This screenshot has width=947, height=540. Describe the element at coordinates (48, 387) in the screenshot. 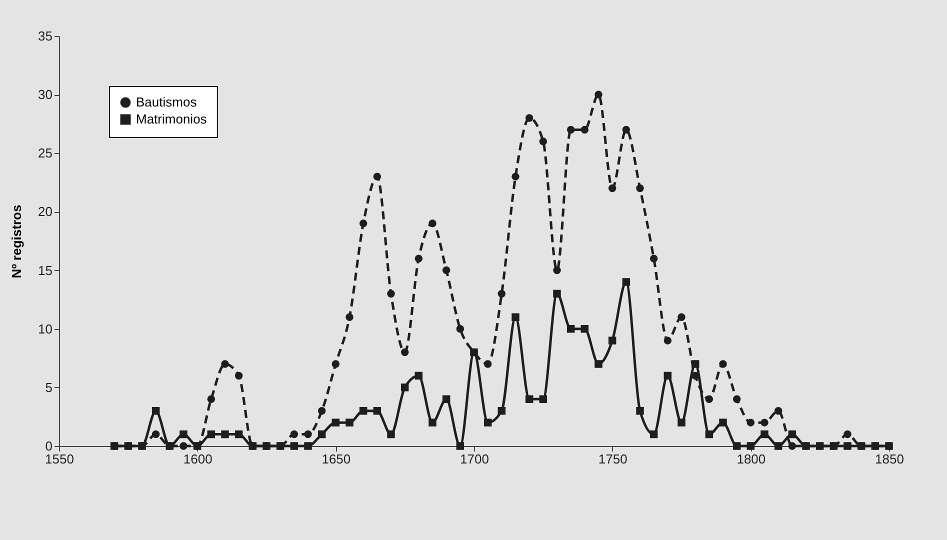

I see `y-tick-label: 5` at that location.